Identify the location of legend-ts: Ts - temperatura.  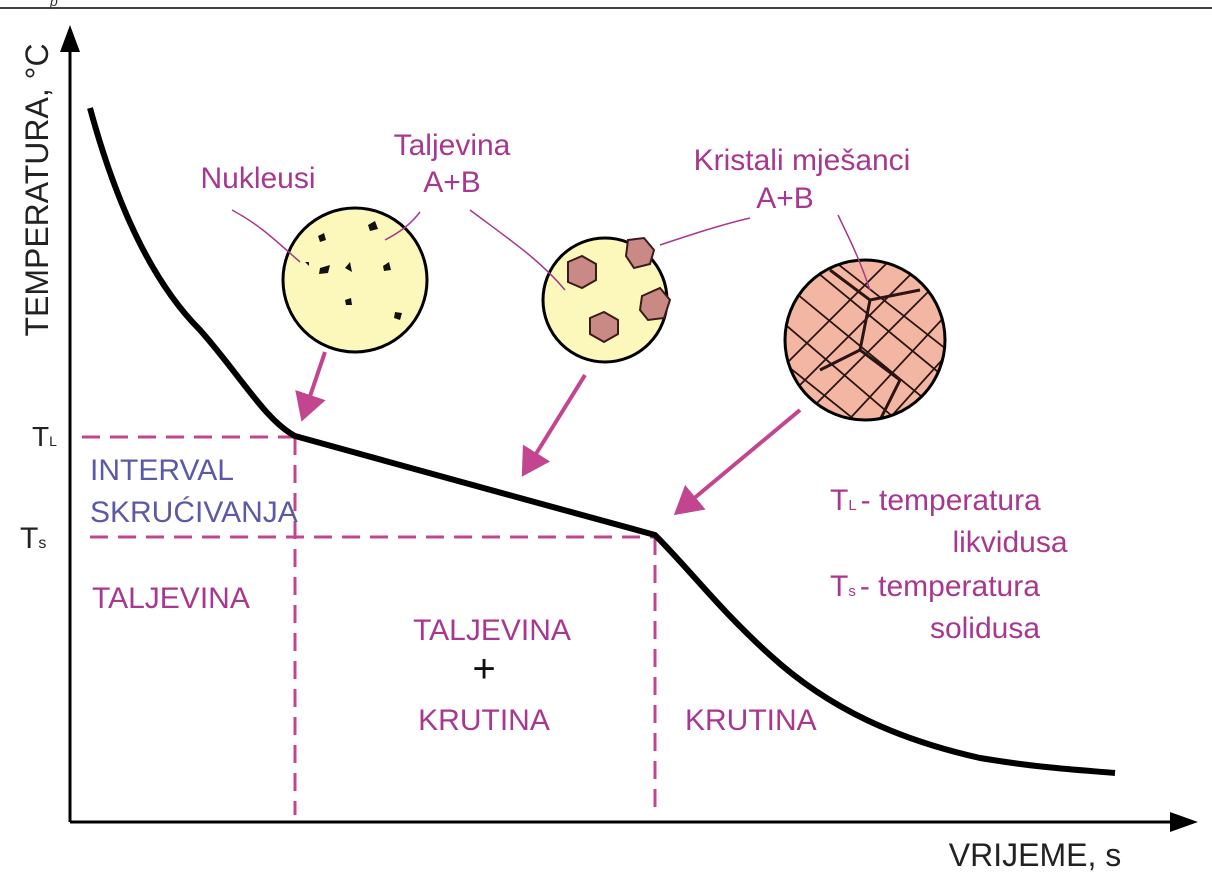
(935, 586).